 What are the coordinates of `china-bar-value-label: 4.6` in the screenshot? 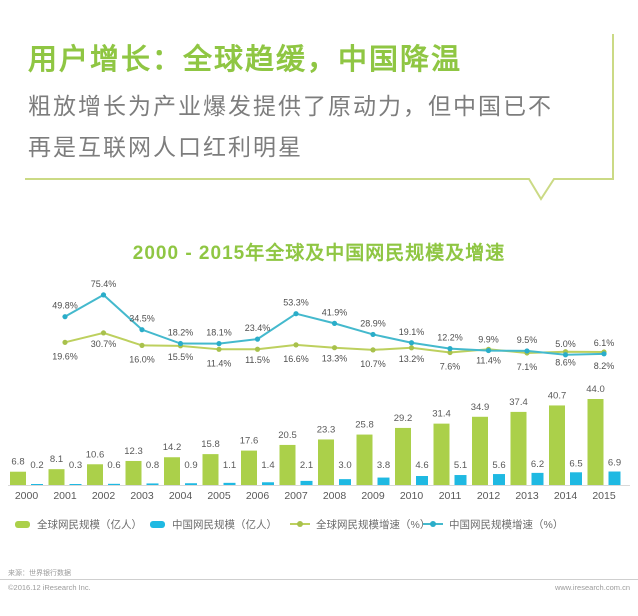 It's located at (421, 465).